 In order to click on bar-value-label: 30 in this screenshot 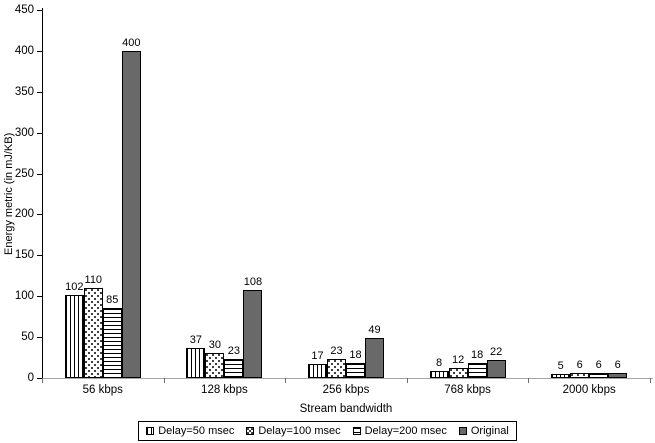, I will do `click(215, 345)`.